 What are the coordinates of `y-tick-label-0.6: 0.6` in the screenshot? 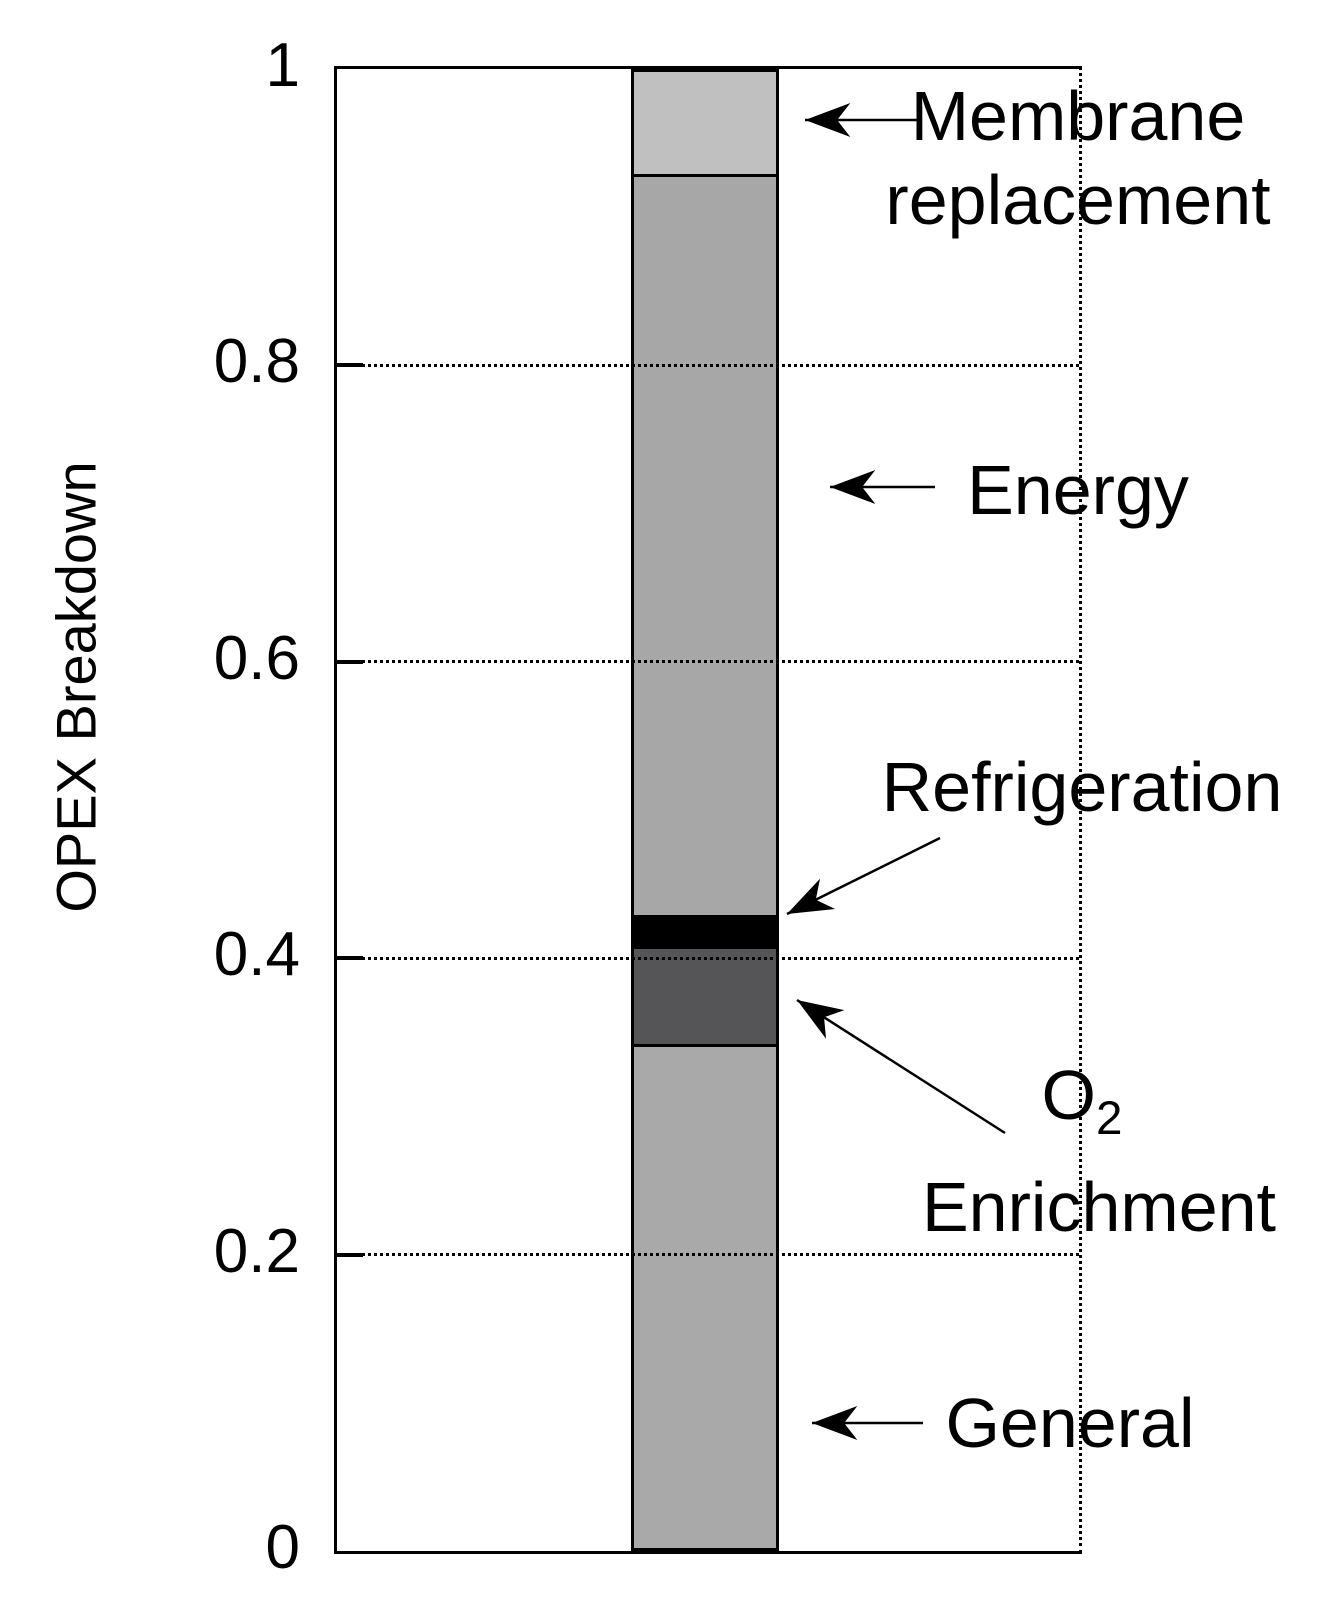 It's located at (256, 658).